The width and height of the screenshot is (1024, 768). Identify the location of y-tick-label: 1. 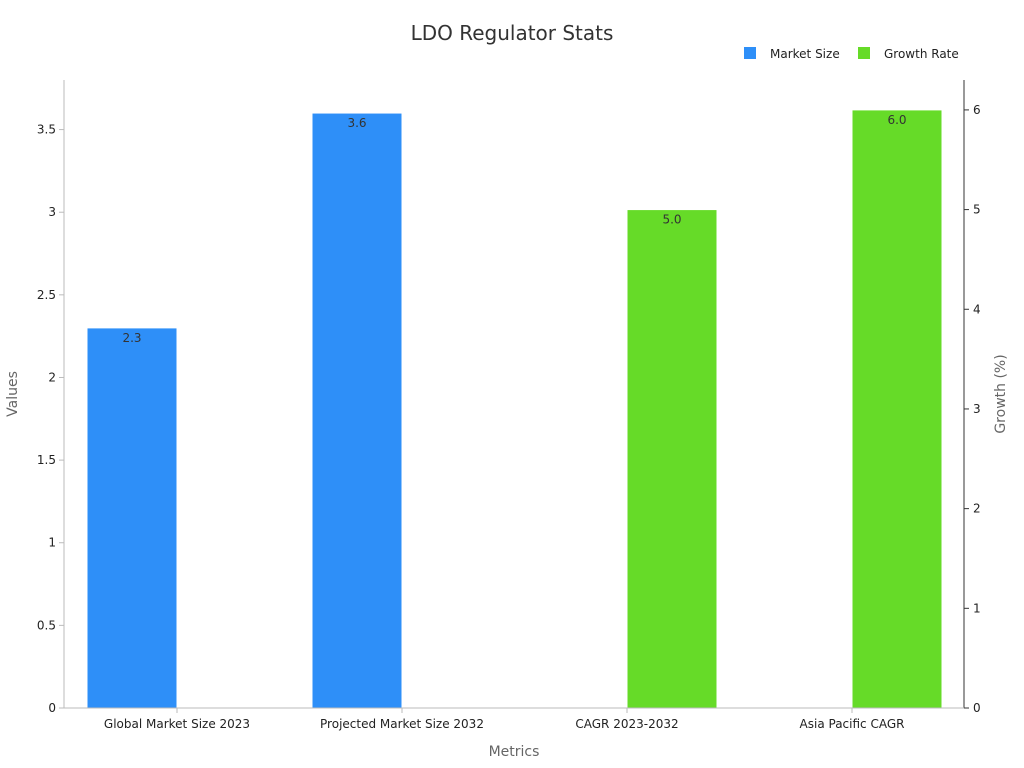
(52, 543).